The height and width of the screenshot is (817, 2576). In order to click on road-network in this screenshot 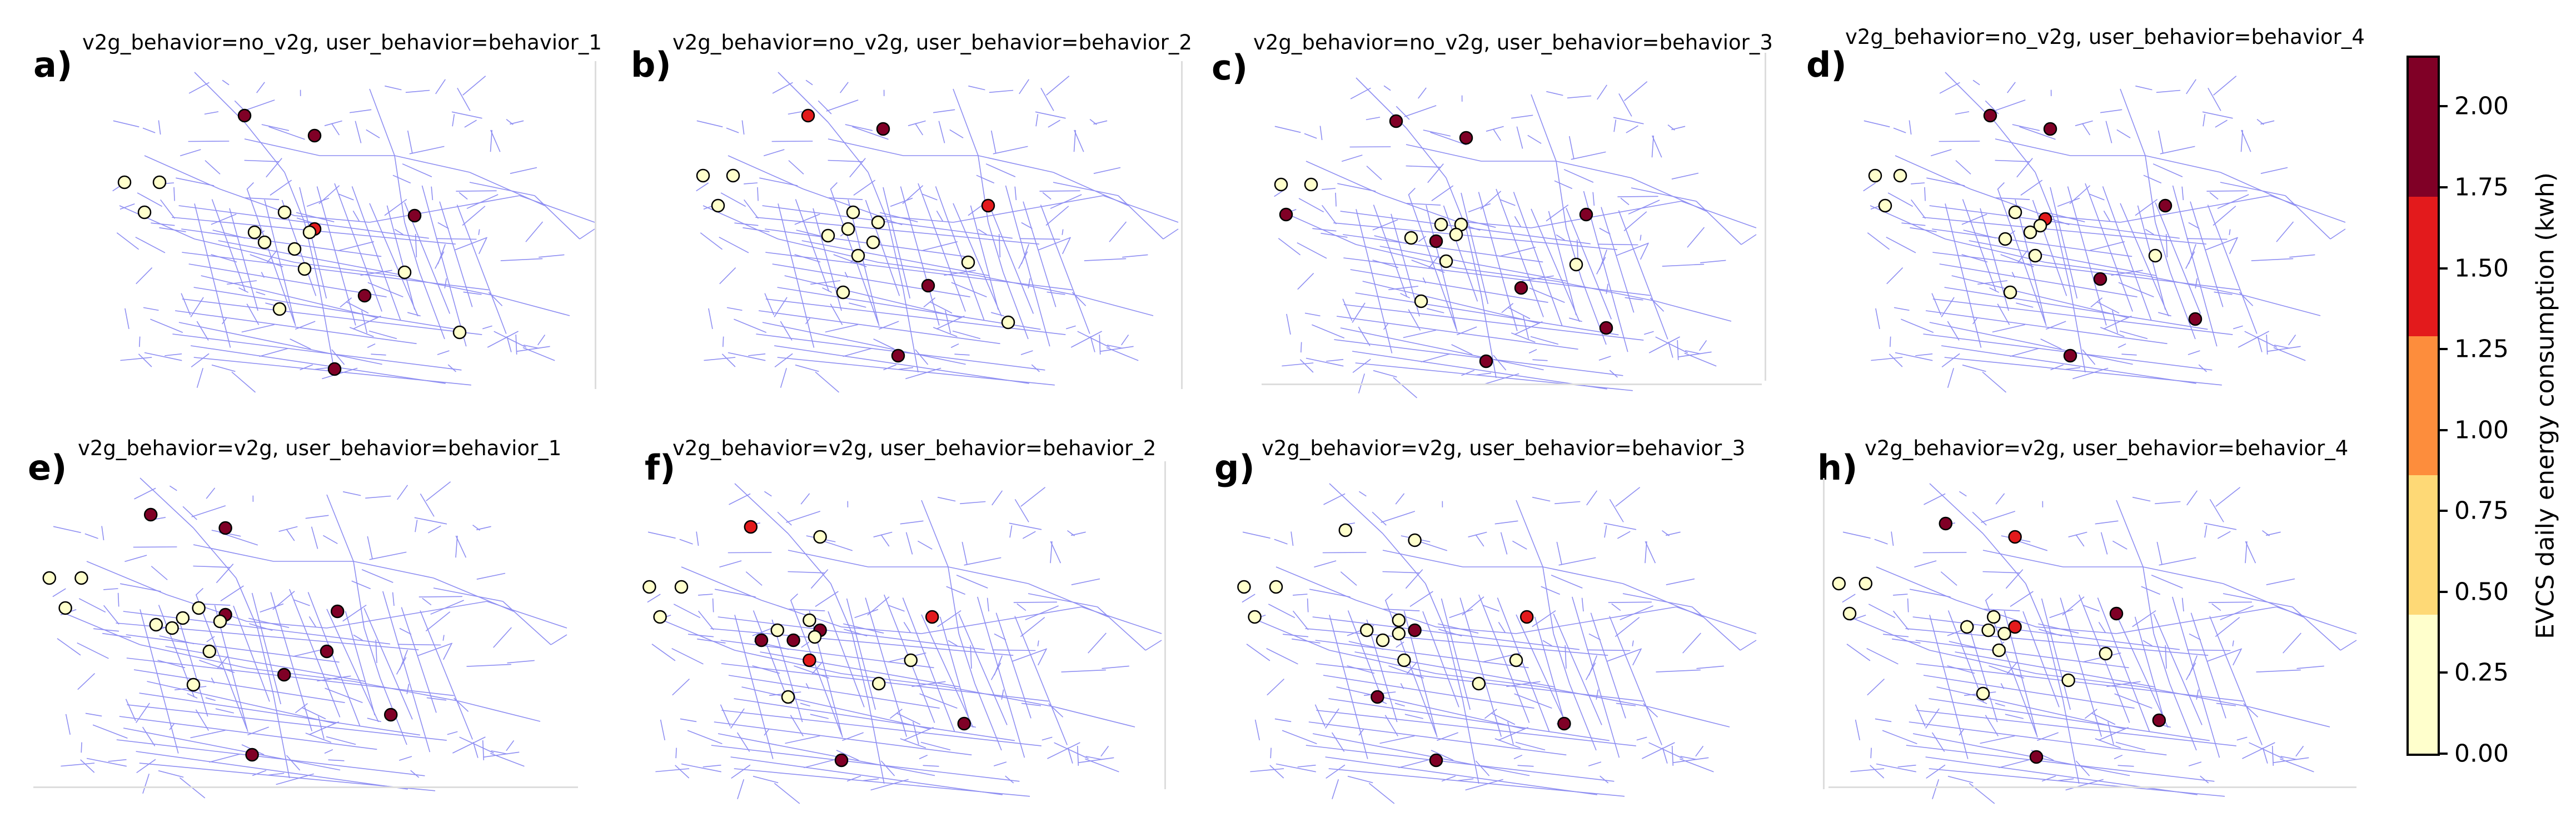, I will do `click(904, 644)`.